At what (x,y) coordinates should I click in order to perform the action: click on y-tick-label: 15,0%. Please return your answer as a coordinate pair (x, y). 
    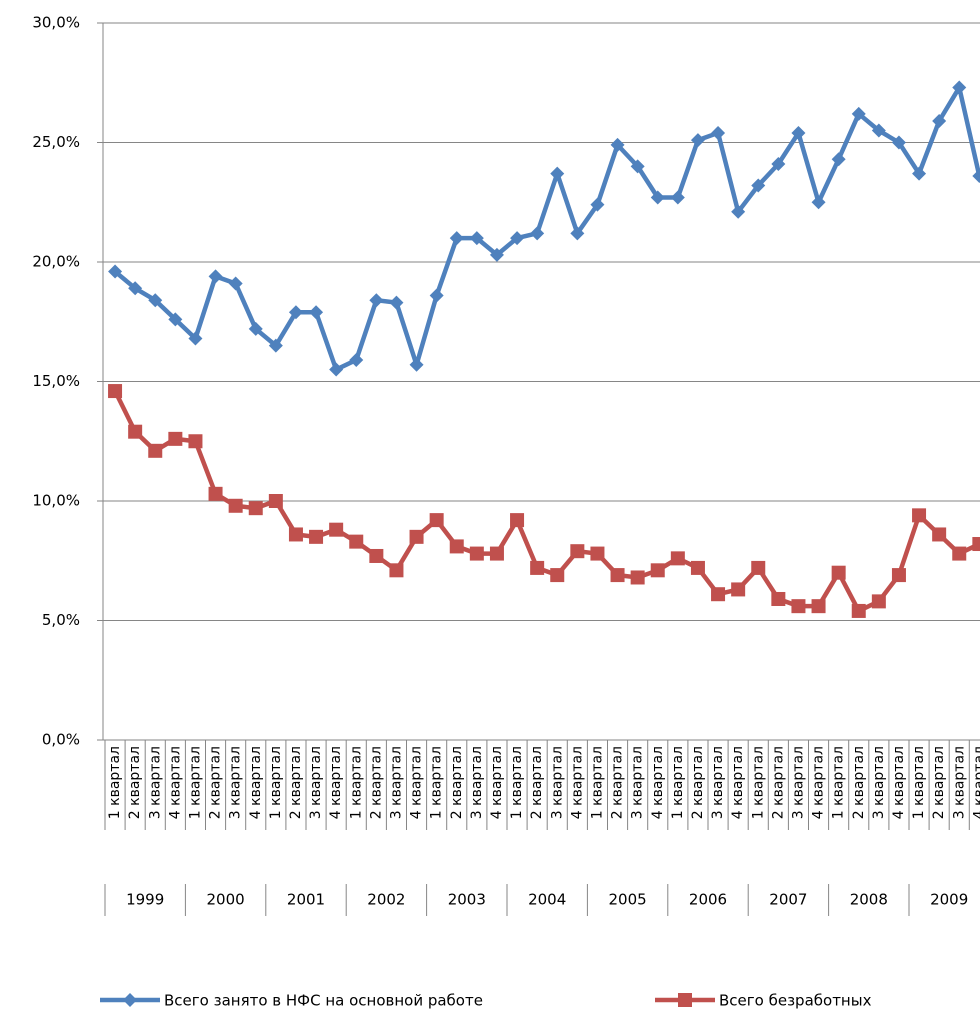
    Looking at the image, I should click on (56, 381).